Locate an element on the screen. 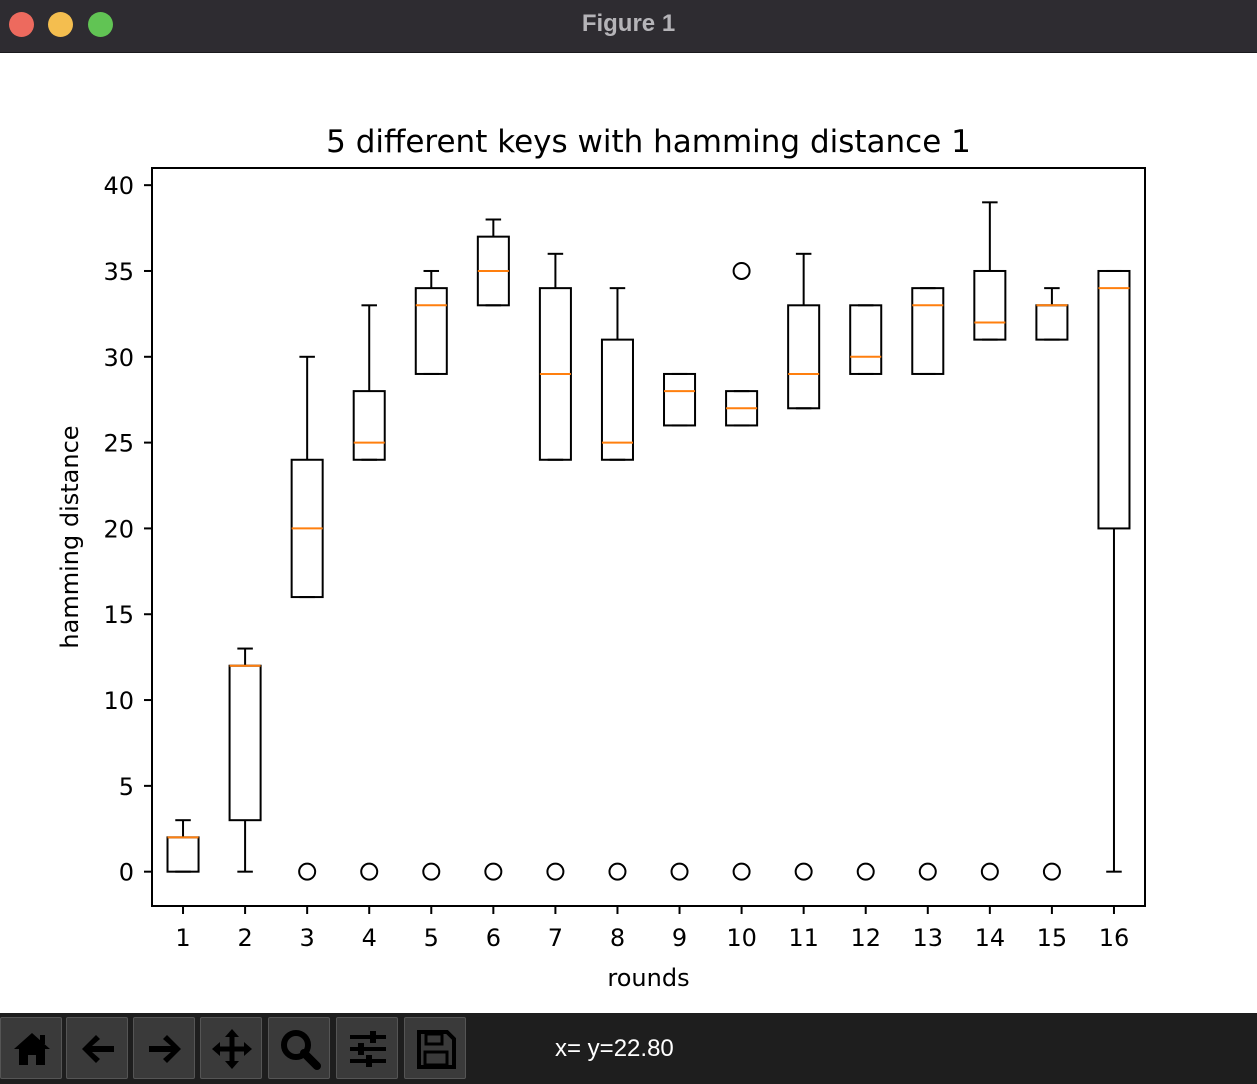  x-tick-label: 1 is located at coordinates (182, 938).